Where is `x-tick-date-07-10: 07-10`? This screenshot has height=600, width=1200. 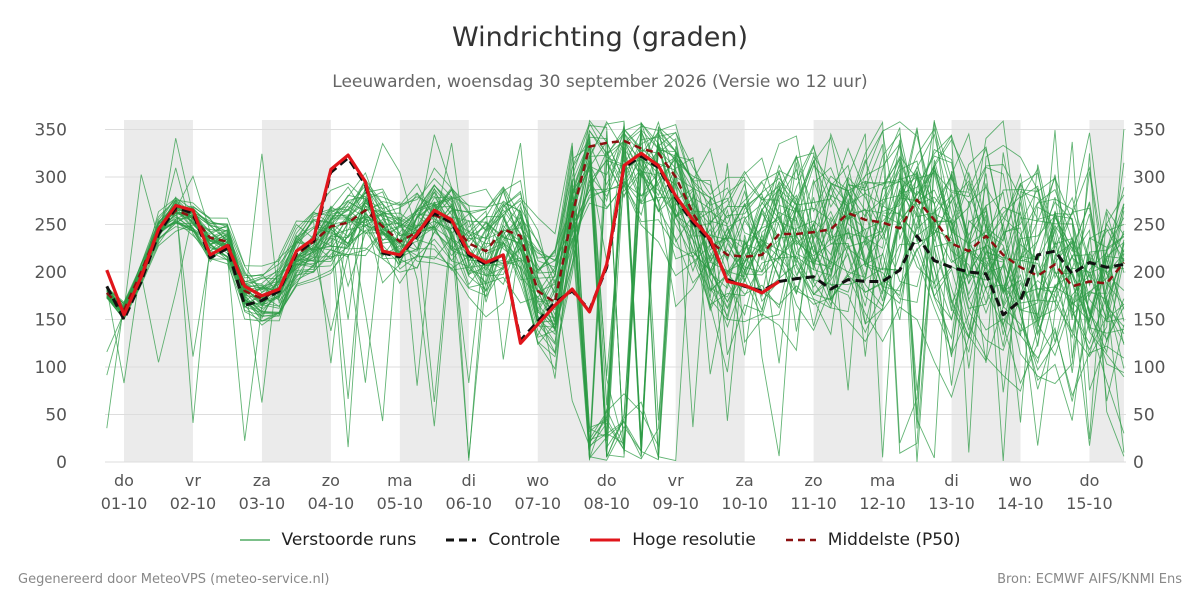 x-tick-date-07-10: 07-10 is located at coordinates (538, 503).